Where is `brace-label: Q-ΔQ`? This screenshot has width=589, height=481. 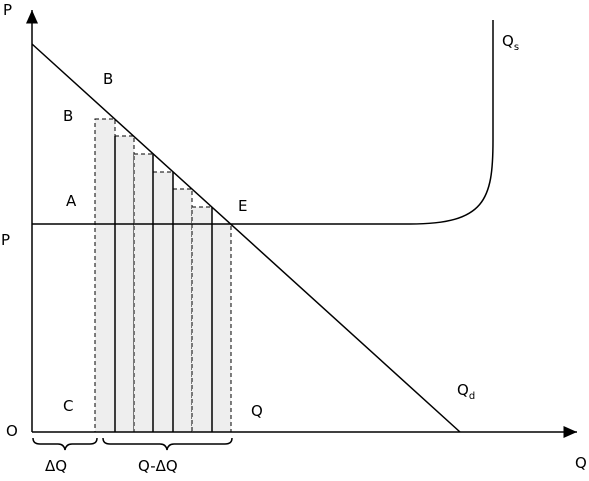
brace-label: Q-ΔQ is located at coordinates (158, 466).